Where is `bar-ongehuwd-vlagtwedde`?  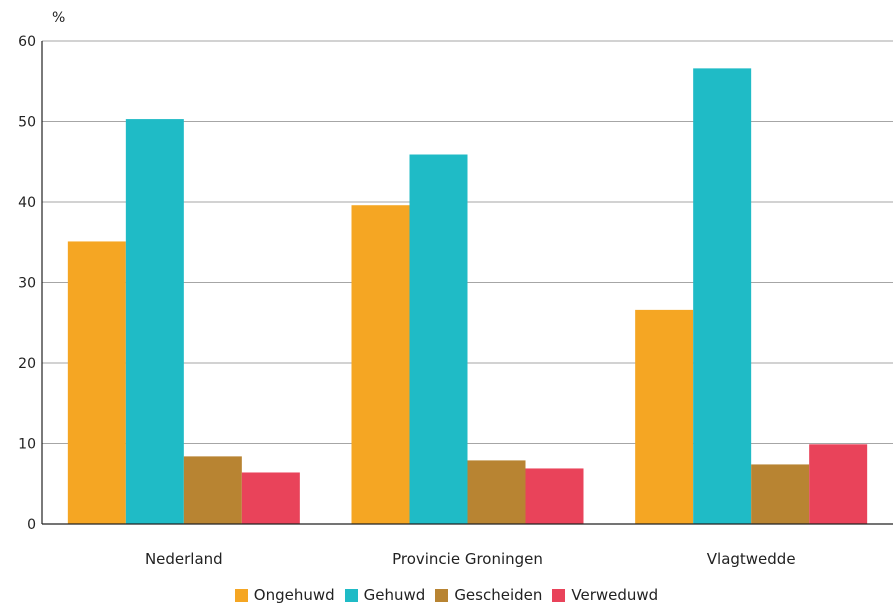
bar-ongehuwd-vlagtwedde is located at coordinates (664, 416).